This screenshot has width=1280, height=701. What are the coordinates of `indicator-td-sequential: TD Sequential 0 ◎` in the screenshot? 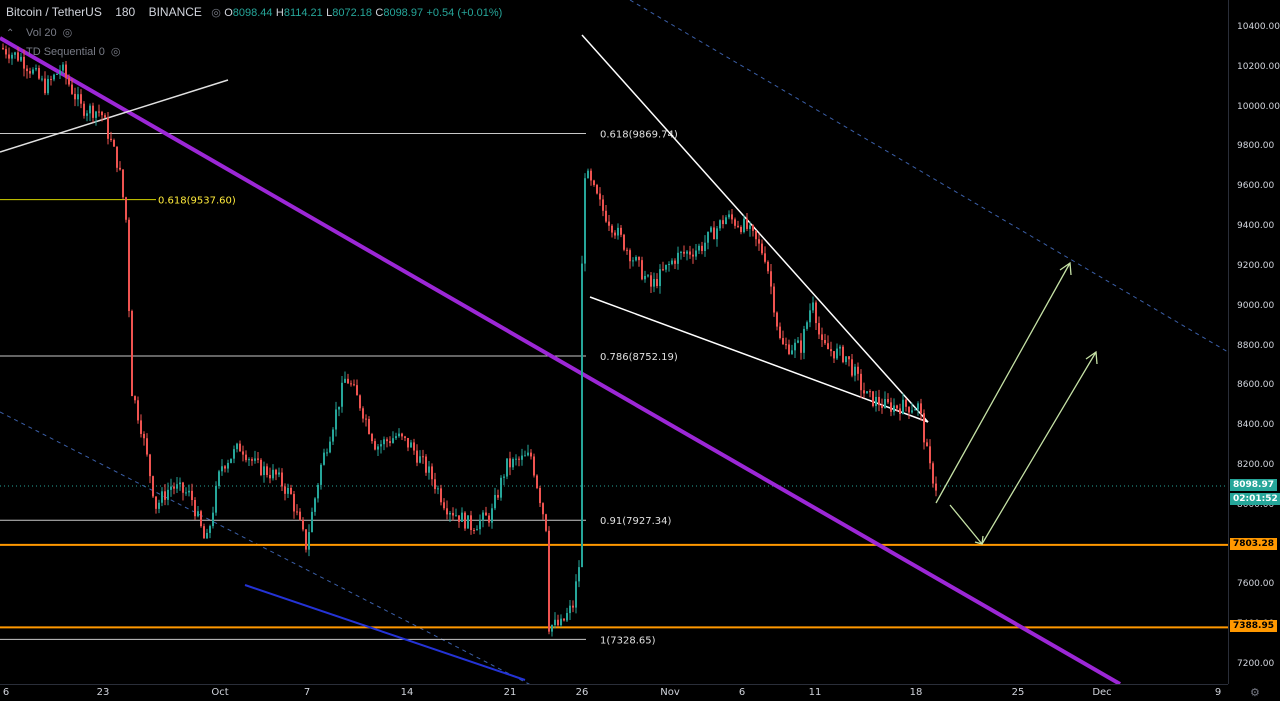 It's located at (73, 52).